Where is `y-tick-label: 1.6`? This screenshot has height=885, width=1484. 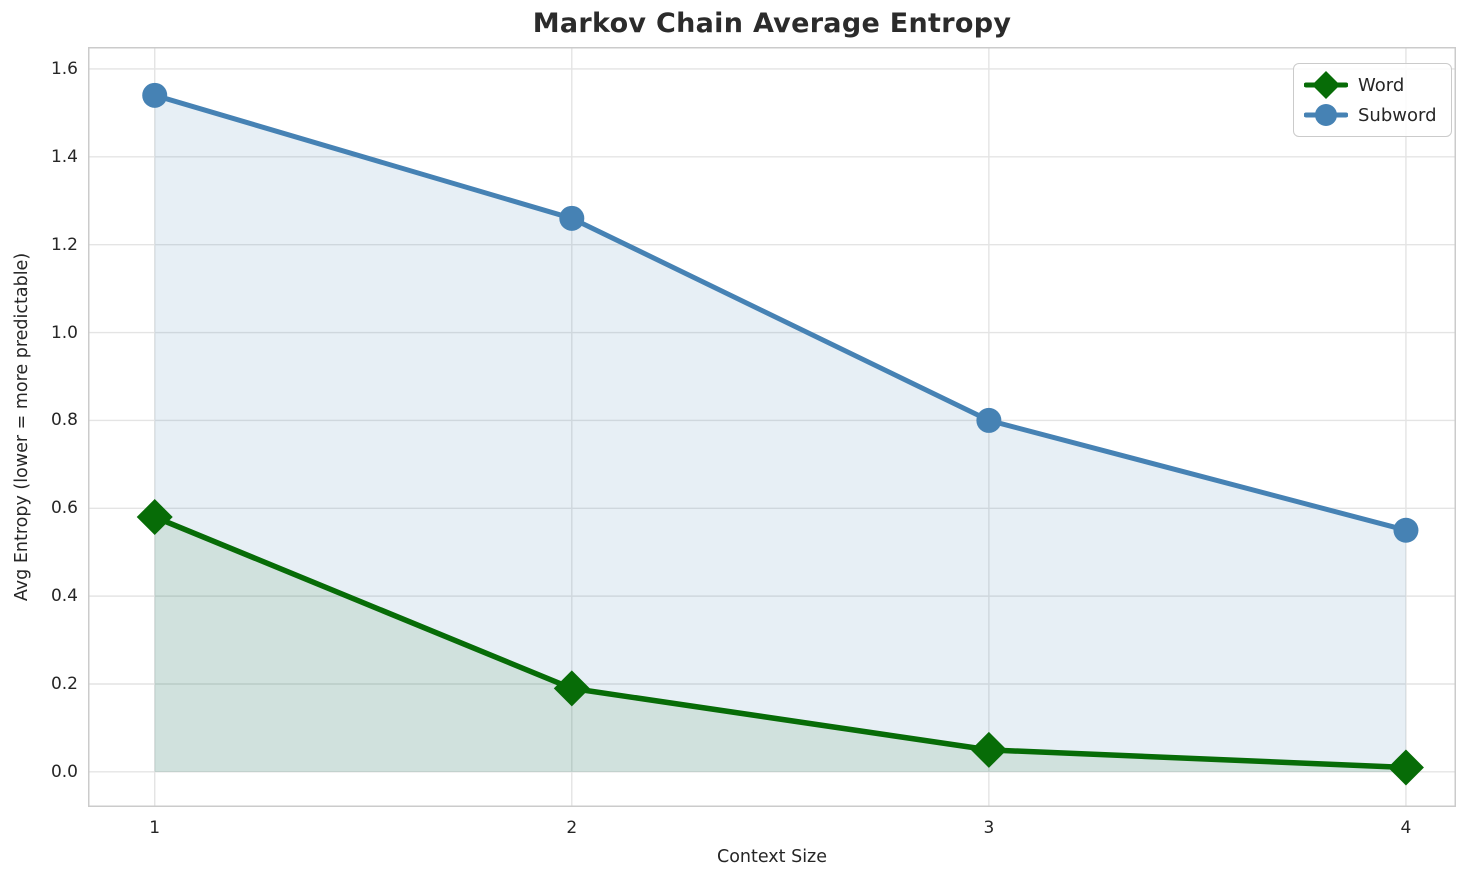
y-tick-label: 1.6 is located at coordinates (64, 68).